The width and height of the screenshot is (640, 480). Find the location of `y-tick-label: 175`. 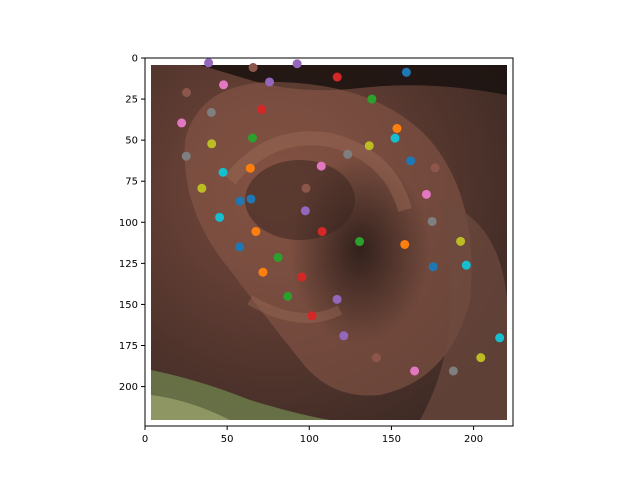

y-tick-label: 175 is located at coordinates (128, 346).